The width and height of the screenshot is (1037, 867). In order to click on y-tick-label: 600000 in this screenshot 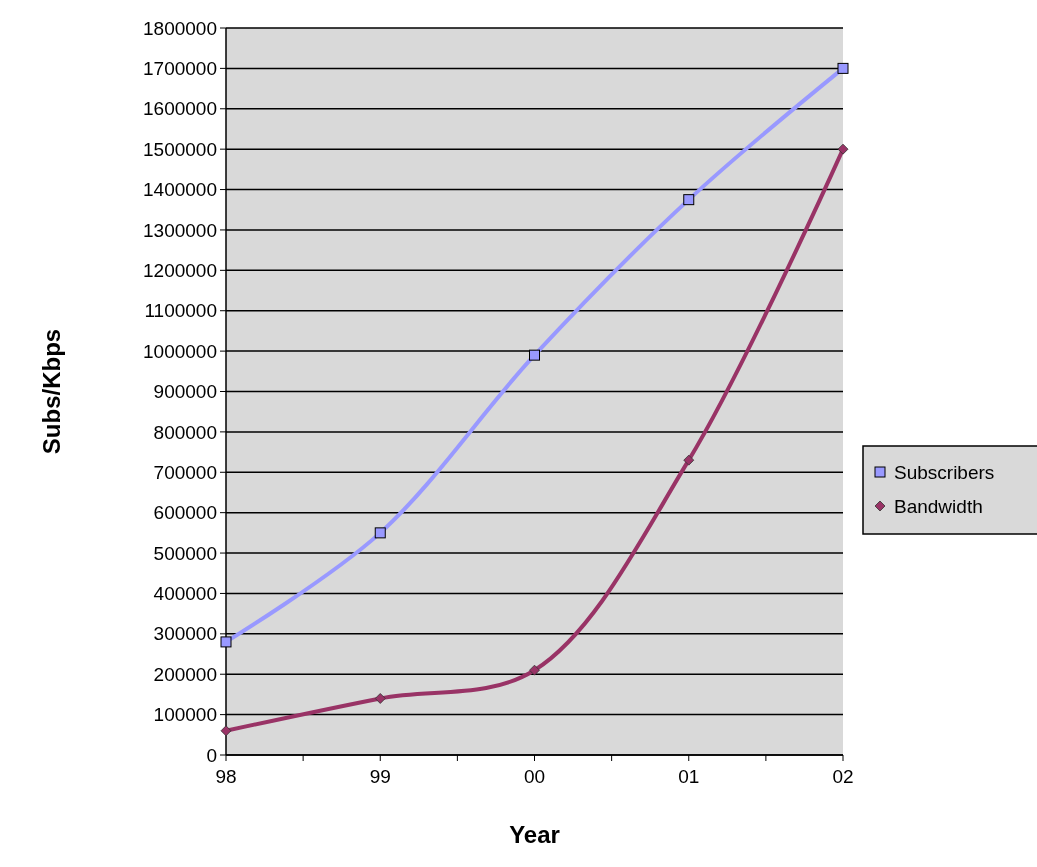, I will do `click(185, 513)`.